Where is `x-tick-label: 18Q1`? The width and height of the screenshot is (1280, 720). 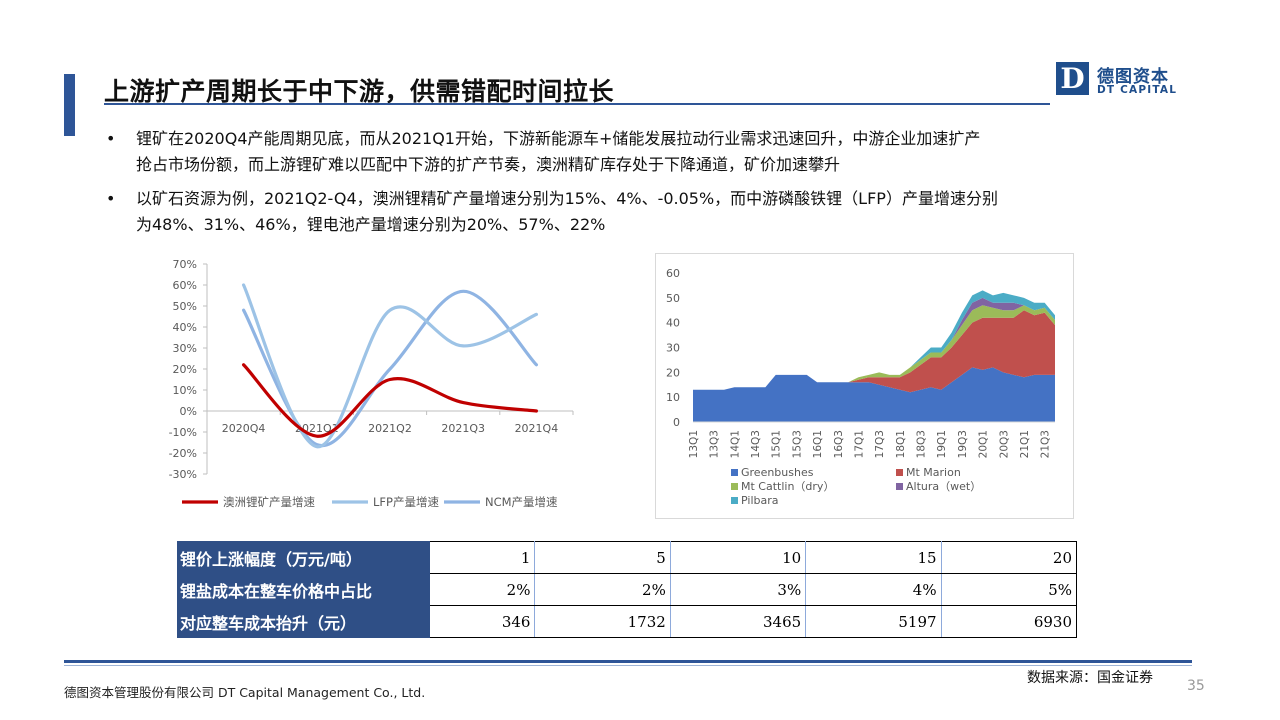 x-tick-label: 18Q1 is located at coordinates (901, 444).